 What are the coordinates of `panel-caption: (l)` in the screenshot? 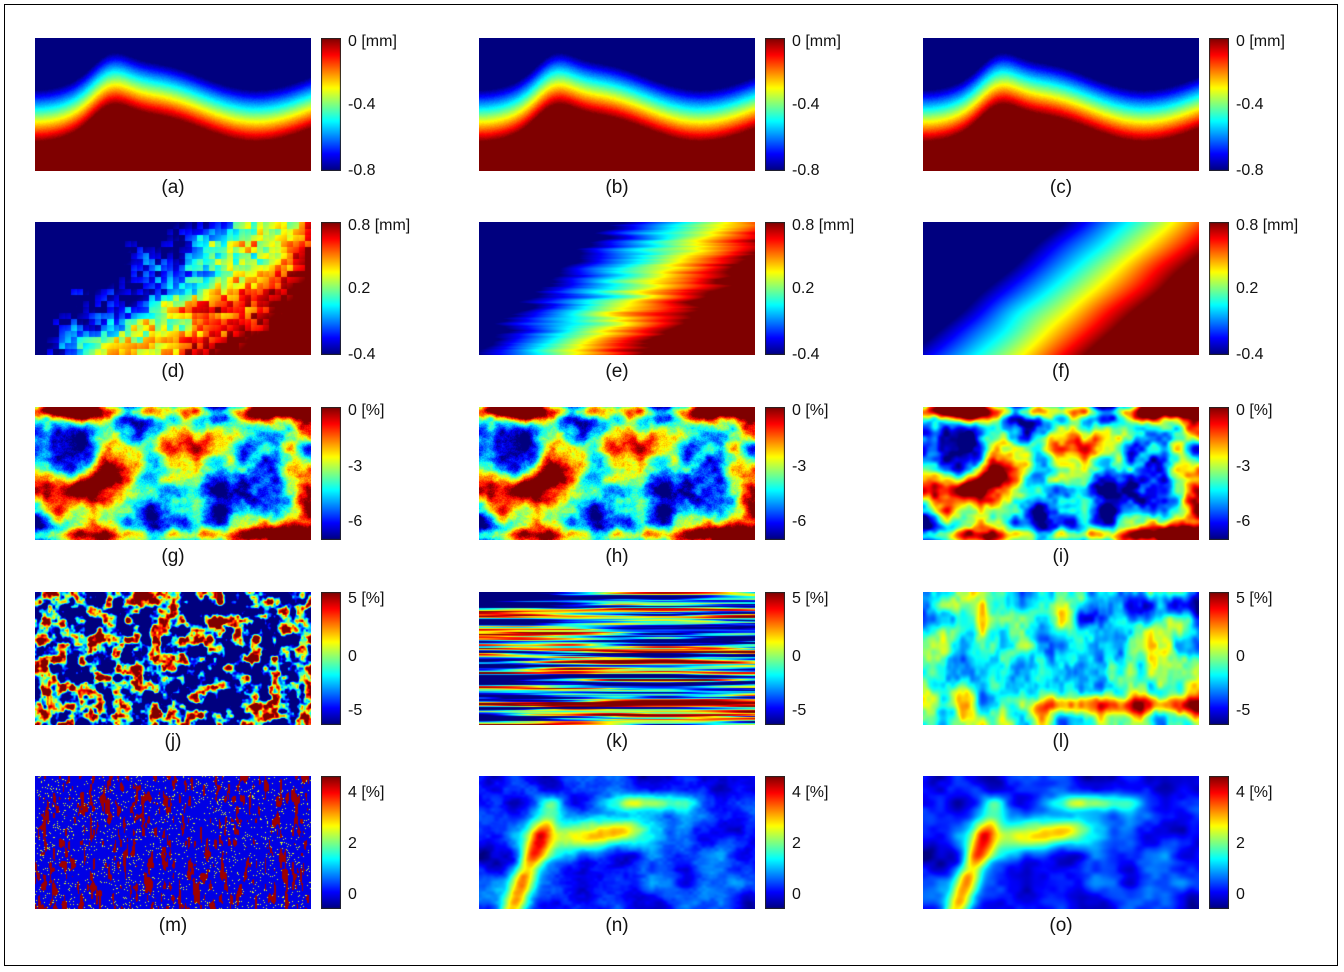 It's located at (1061, 741).